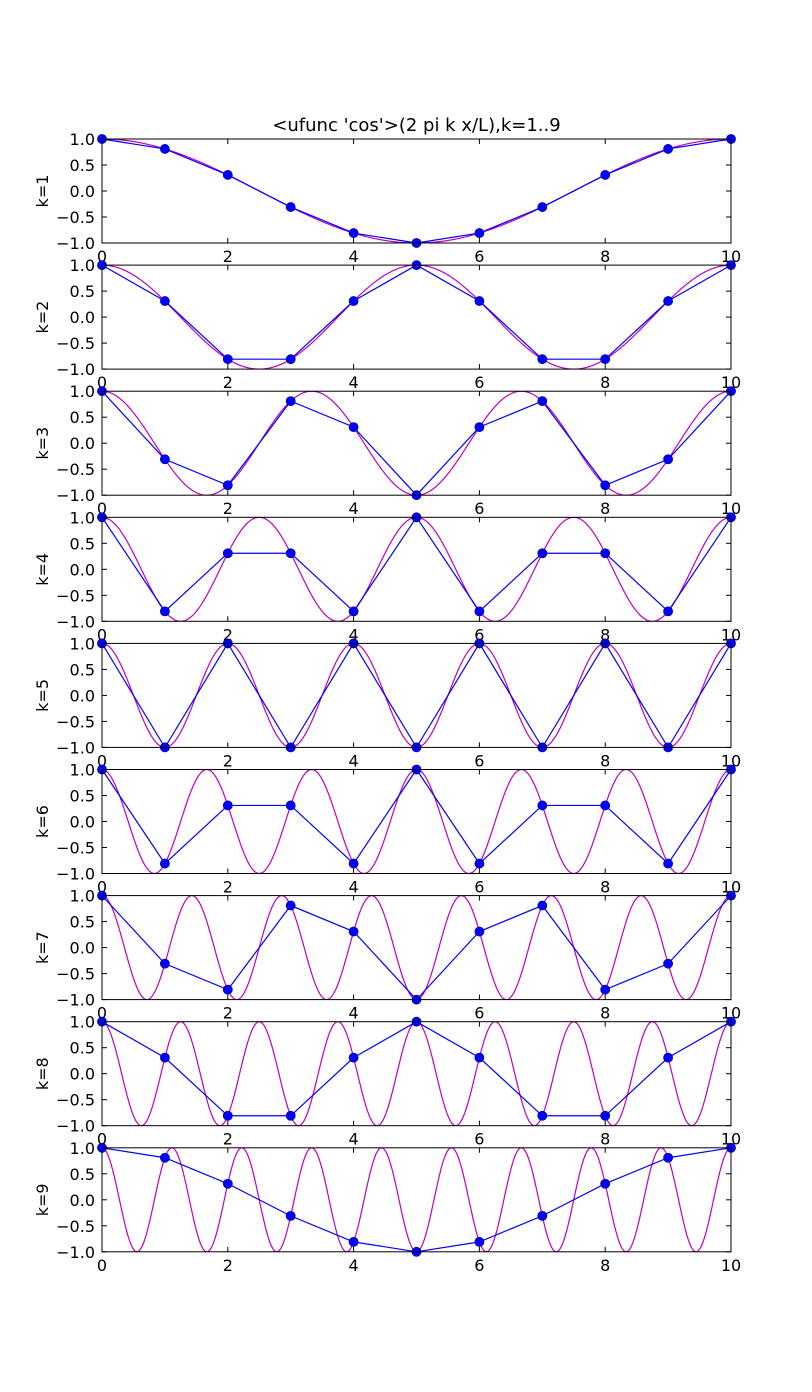 The height and width of the screenshot is (1392, 812). Describe the element at coordinates (42, 317) in the screenshot. I see `y-axis-label: k=2` at that location.